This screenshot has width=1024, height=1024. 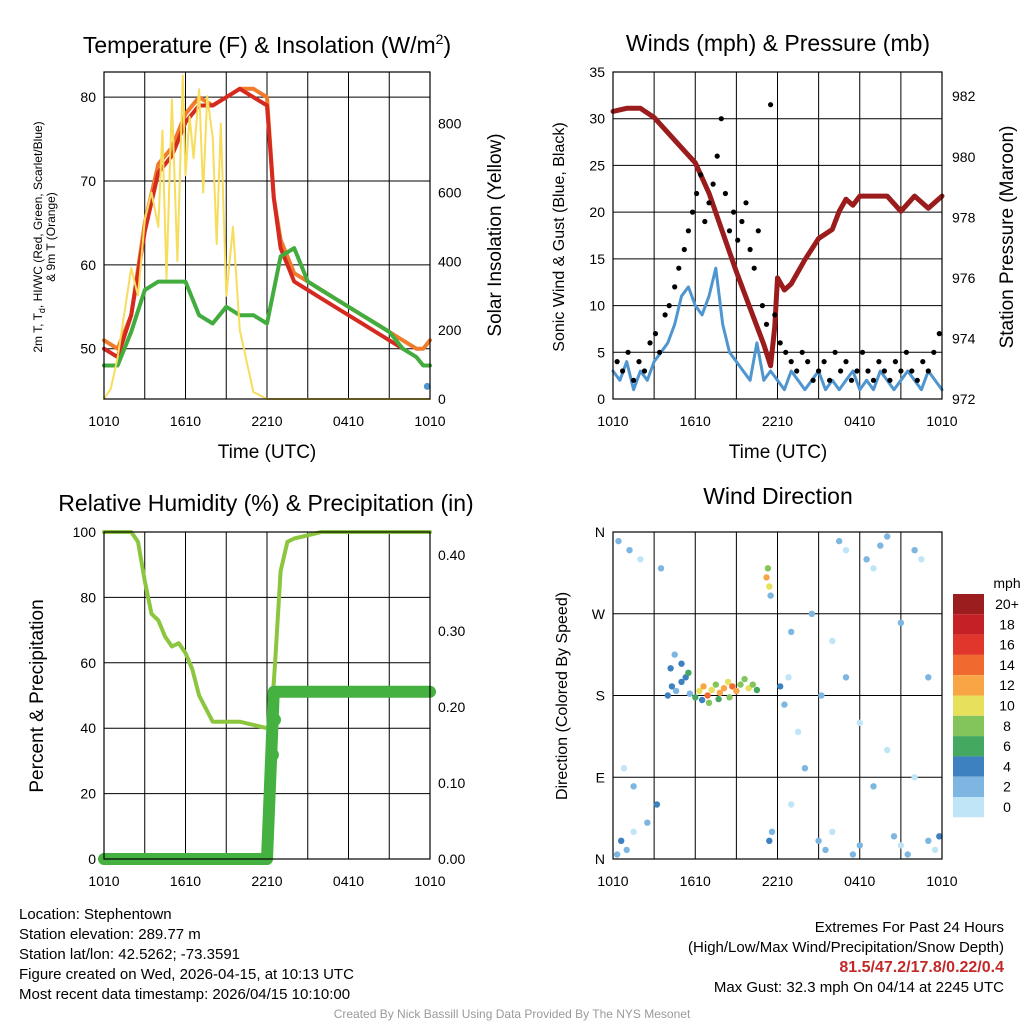 What do you see at coordinates (88, 597) in the screenshot?
I see `y-tick-label: 80` at bounding box center [88, 597].